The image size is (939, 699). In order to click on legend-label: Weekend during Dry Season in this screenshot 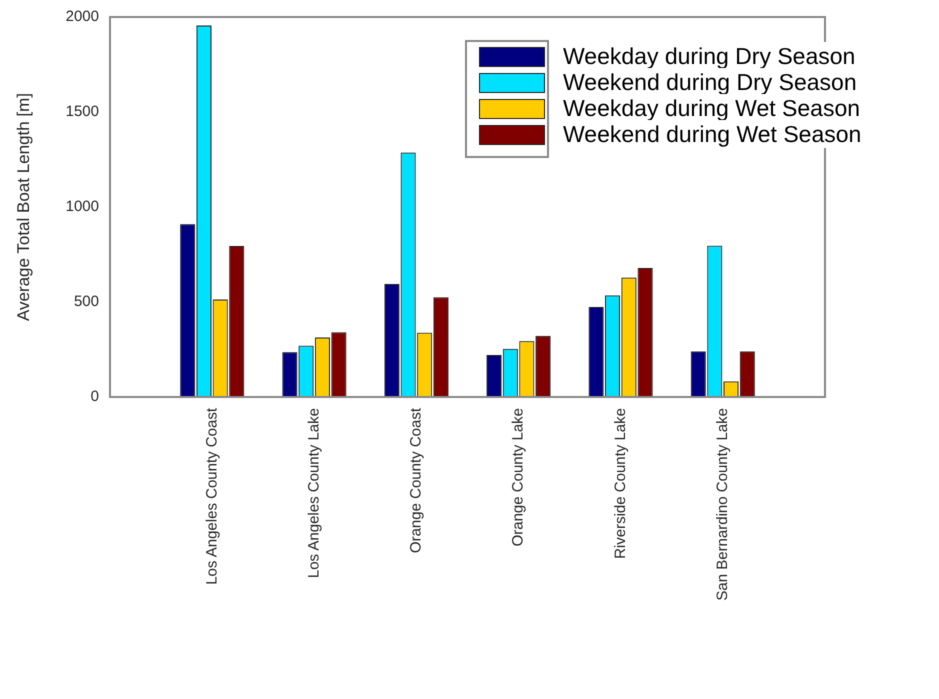, I will do `click(711, 82)`.